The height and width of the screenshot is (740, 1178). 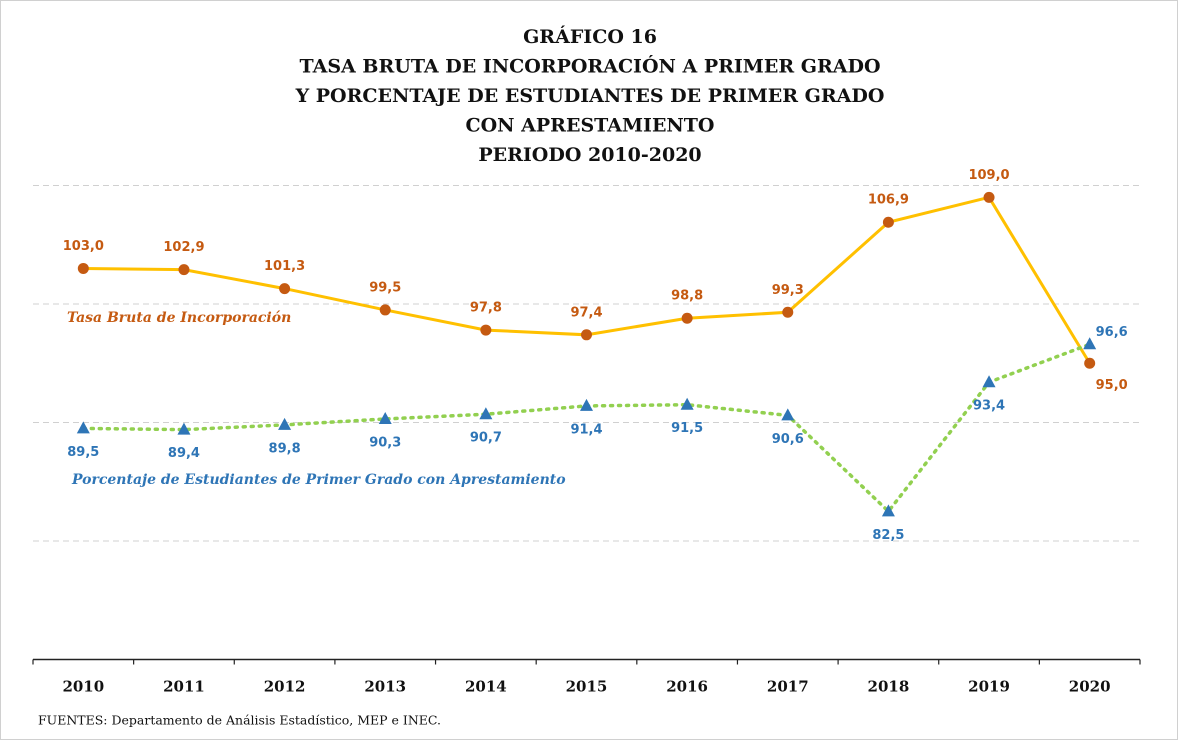 What do you see at coordinates (788, 687) in the screenshot?
I see `x-tick-label: 2017` at bounding box center [788, 687].